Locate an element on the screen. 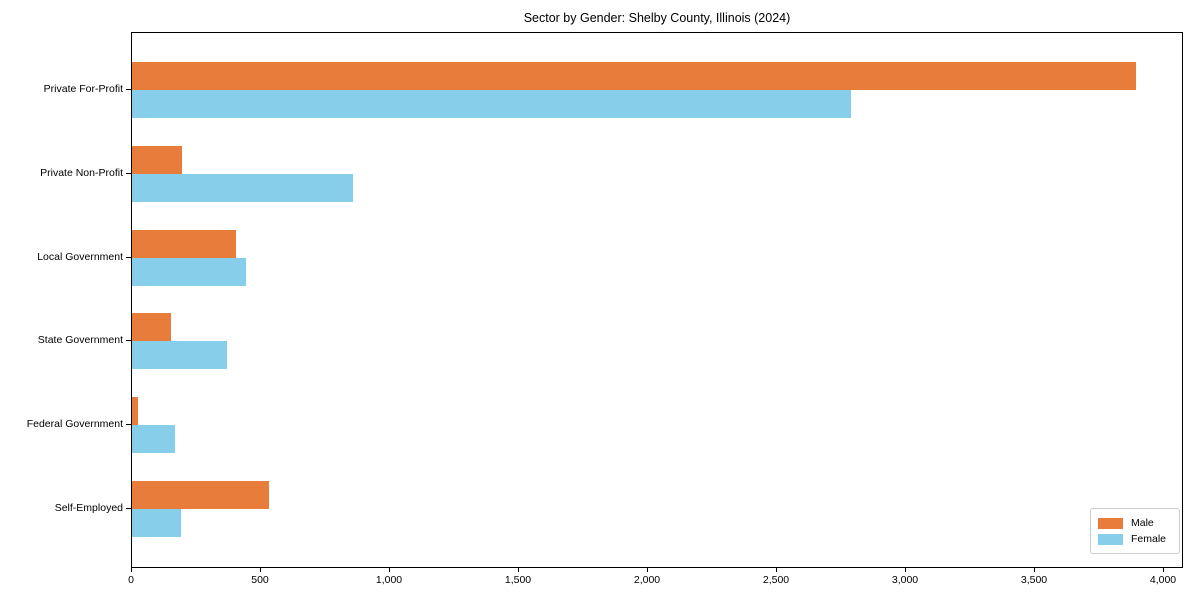 This screenshot has width=1200, height=600. legend: Male Female is located at coordinates (1135, 531).